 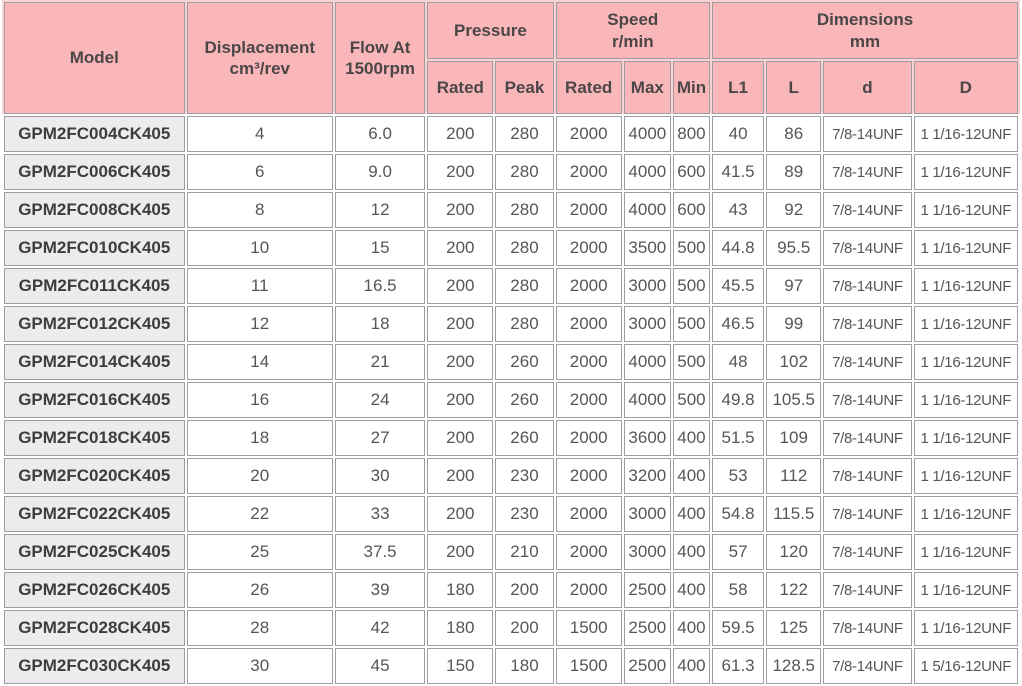 I want to click on cell-model: GPM2FC011CK405, so click(x=94, y=286).